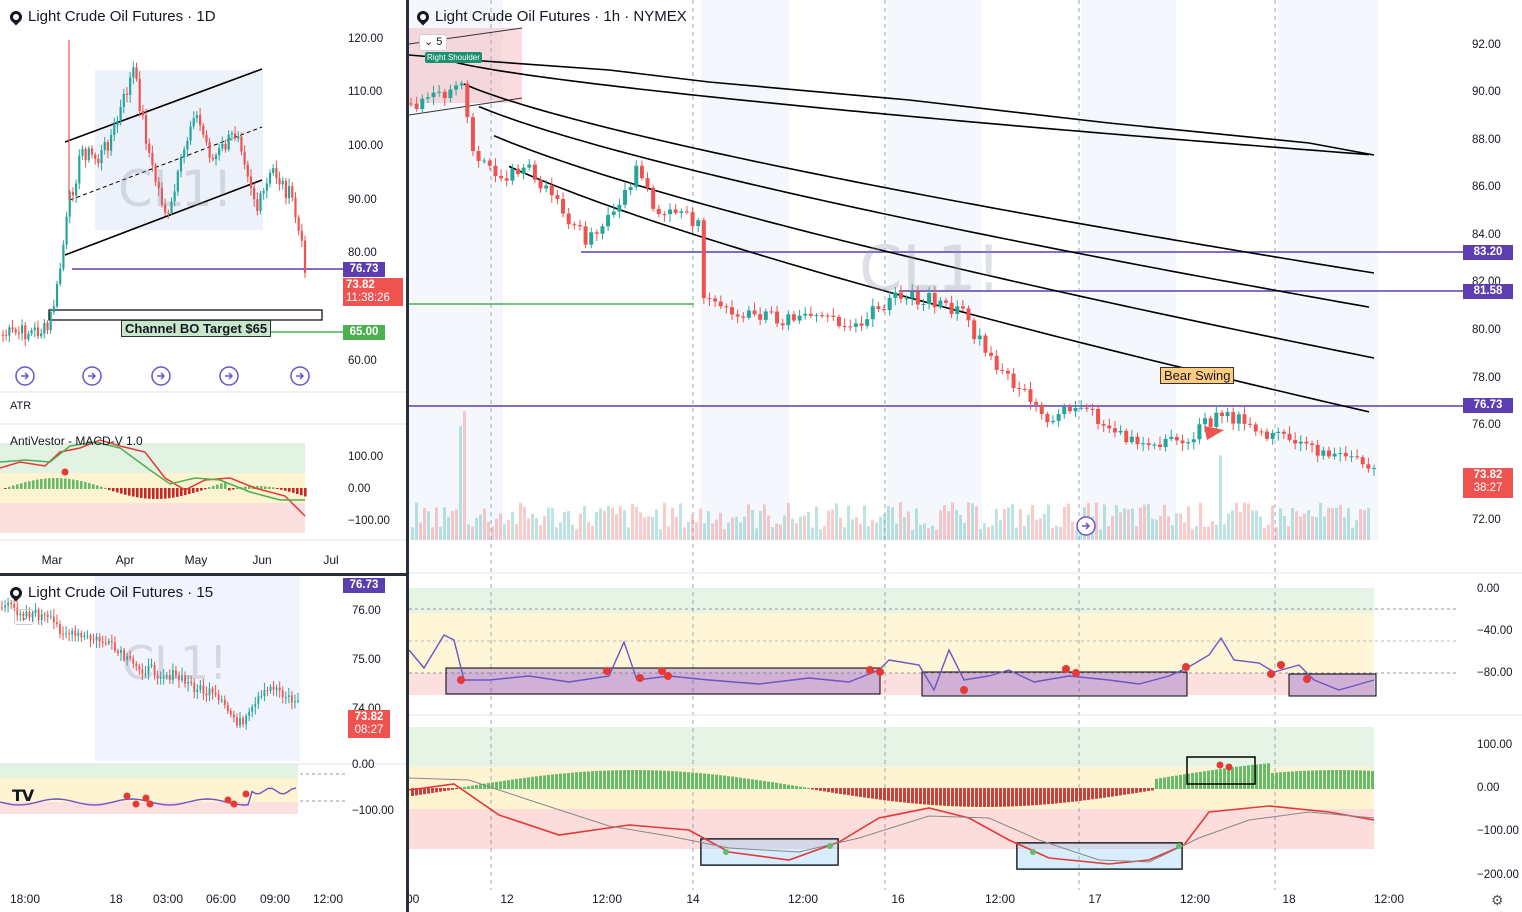 This screenshot has height=912, width=1522. What do you see at coordinates (203, 574) in the screenshot?
I see `horizontal-separator` at bounding box center [203, 574].